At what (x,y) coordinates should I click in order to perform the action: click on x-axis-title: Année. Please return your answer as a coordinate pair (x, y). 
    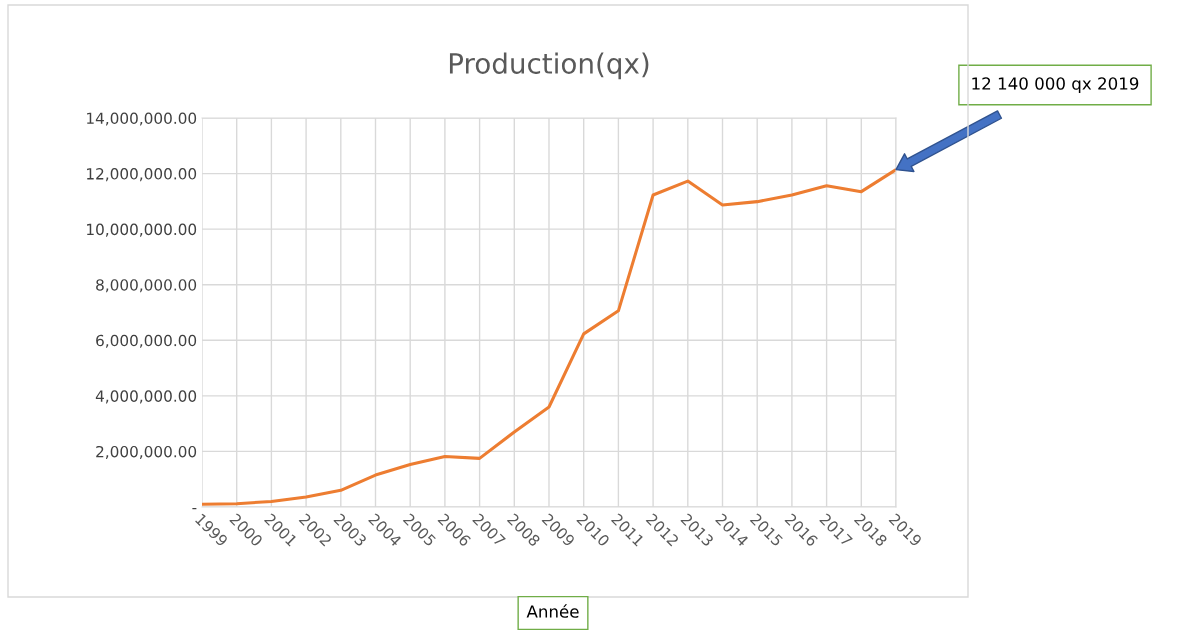
    Looking at the image, I should click on (552, 611).